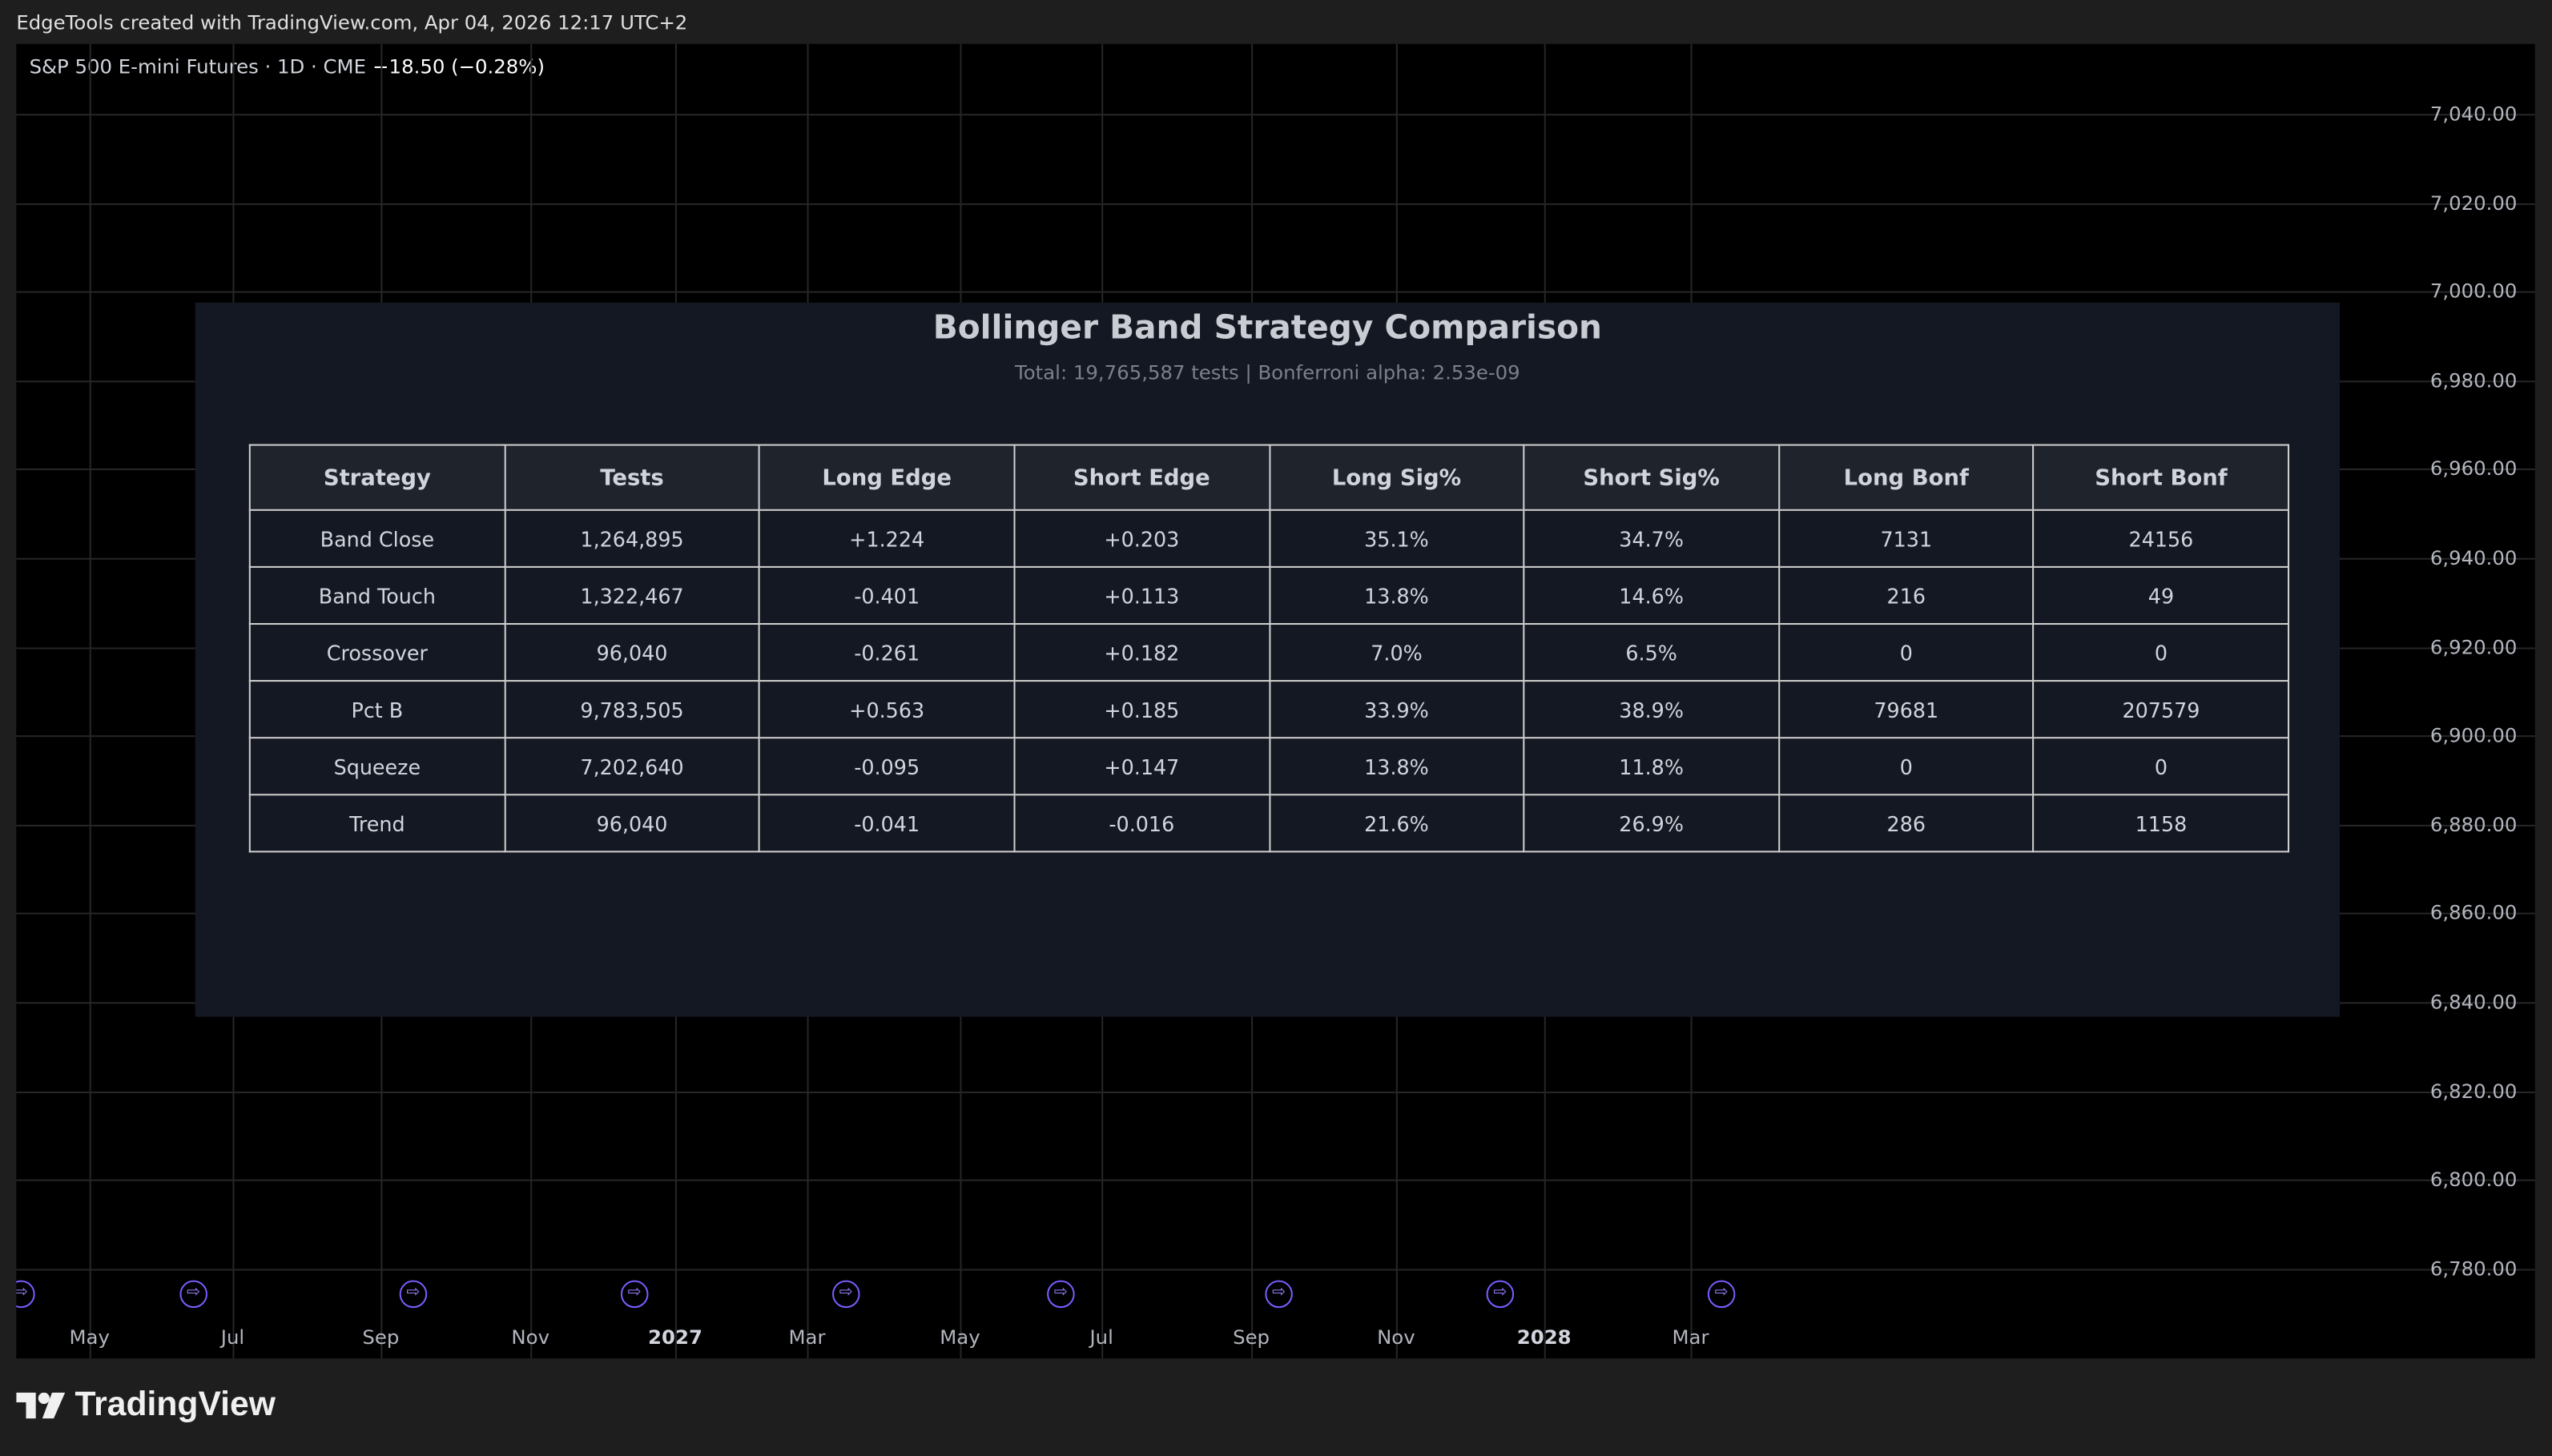  Describe the element at coordinates (632, 709) in the screenshot. I see `table-cell: 9,783,505` at that location.